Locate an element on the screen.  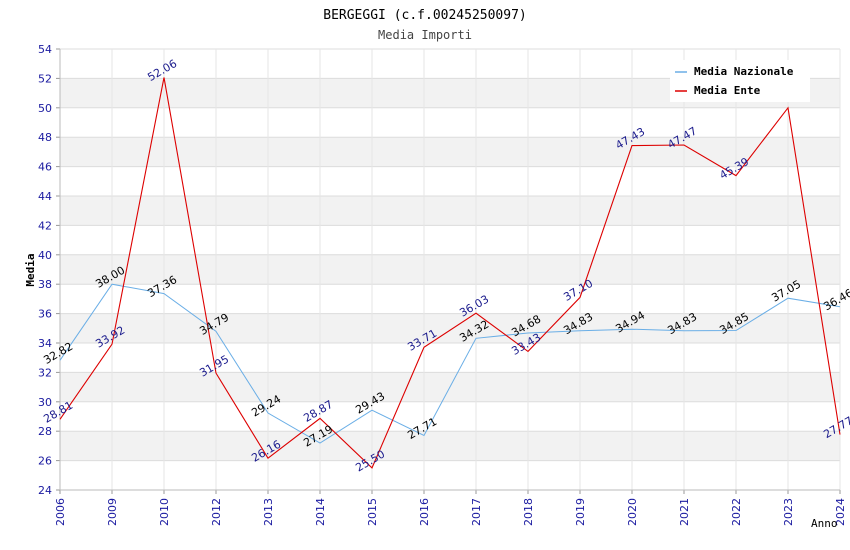
y-tick-label: 32 is located at coordinates (45, 372).